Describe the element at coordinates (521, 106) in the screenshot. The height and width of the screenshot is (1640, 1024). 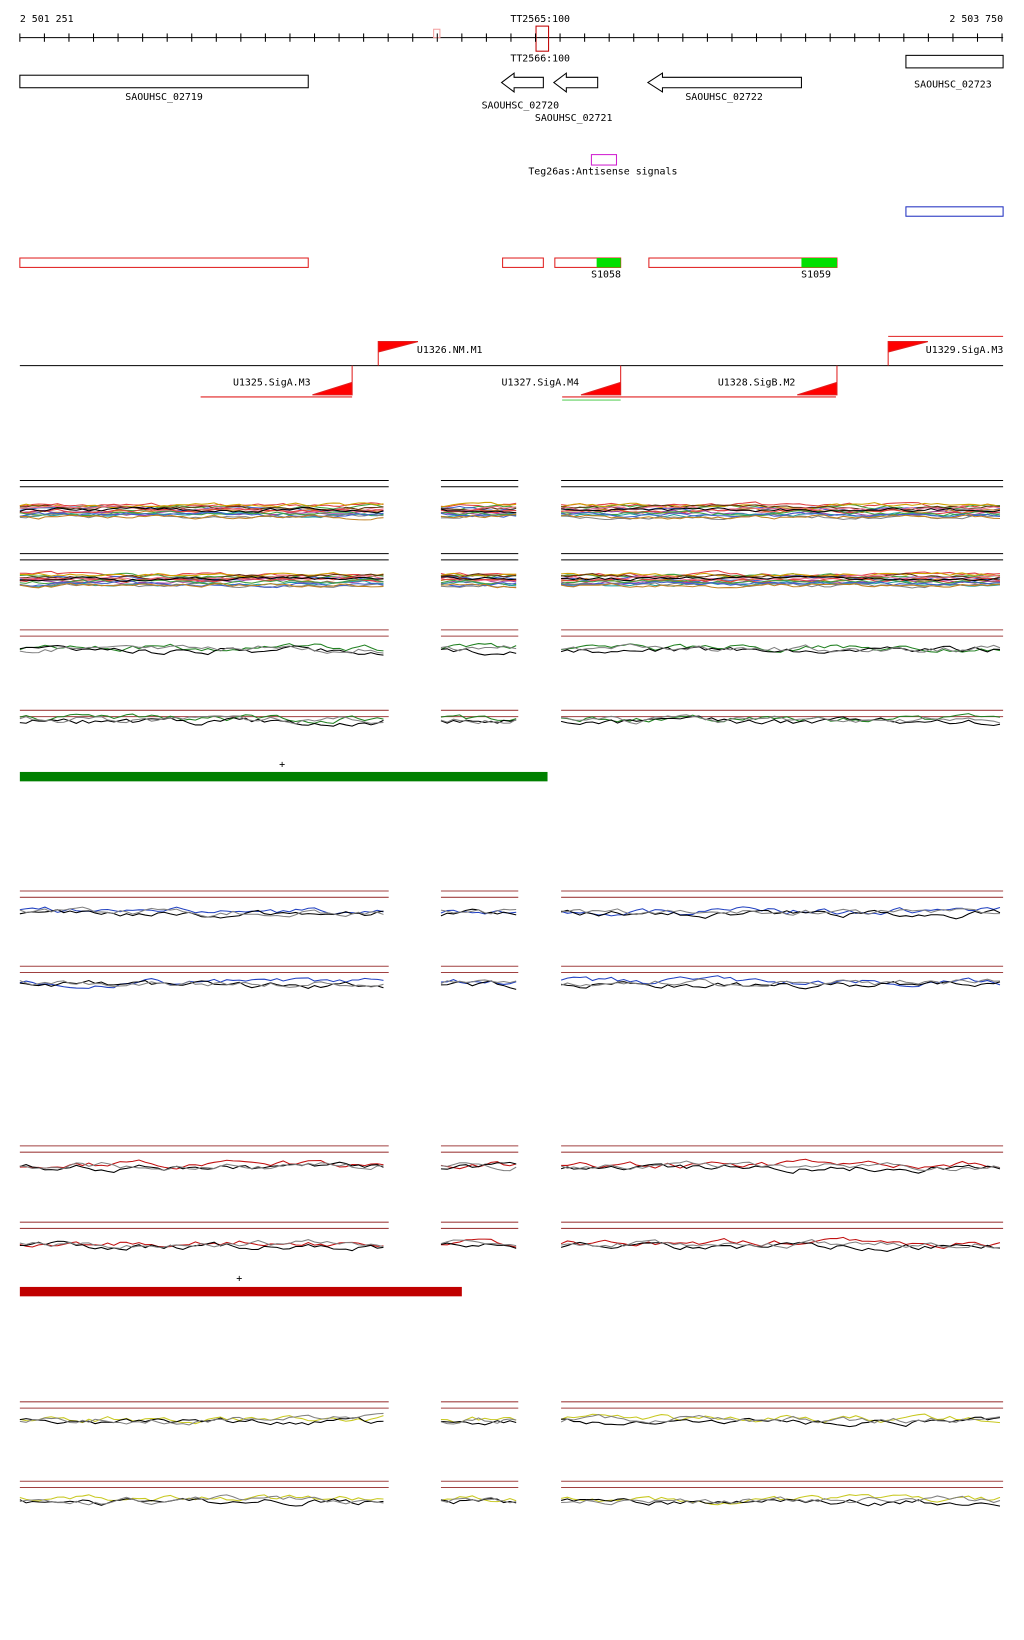
I see `gene-label: SAOUHSC_02720` at that location.